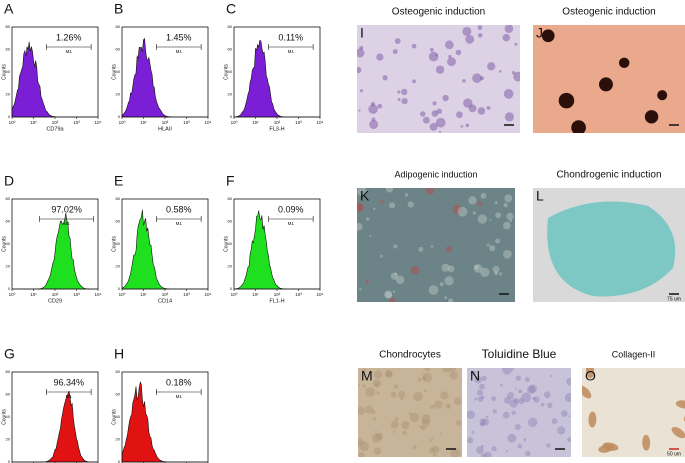 The image size is (685, 463). Describe the element at coordinates (179, 37) in the screenshot. I see `percent-label: 1.45%` at that location.